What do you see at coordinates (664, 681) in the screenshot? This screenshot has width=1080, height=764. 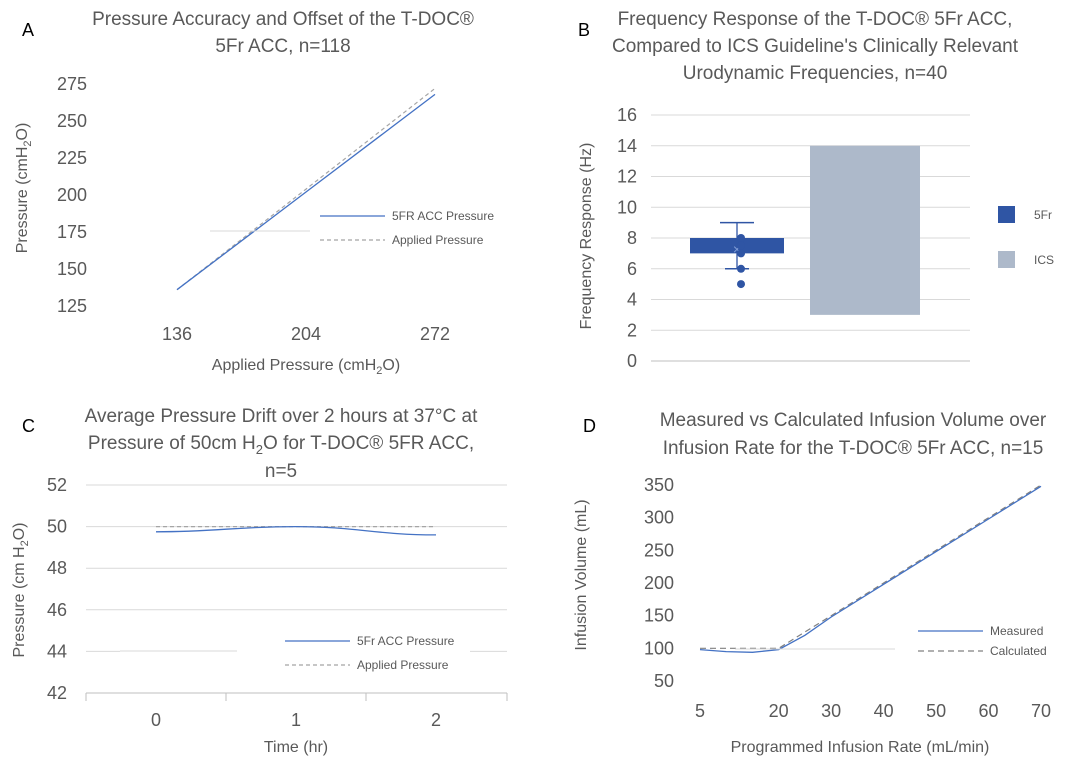 I see `chart-d-y-tick-0: 50` at bounding box center [664, 681].